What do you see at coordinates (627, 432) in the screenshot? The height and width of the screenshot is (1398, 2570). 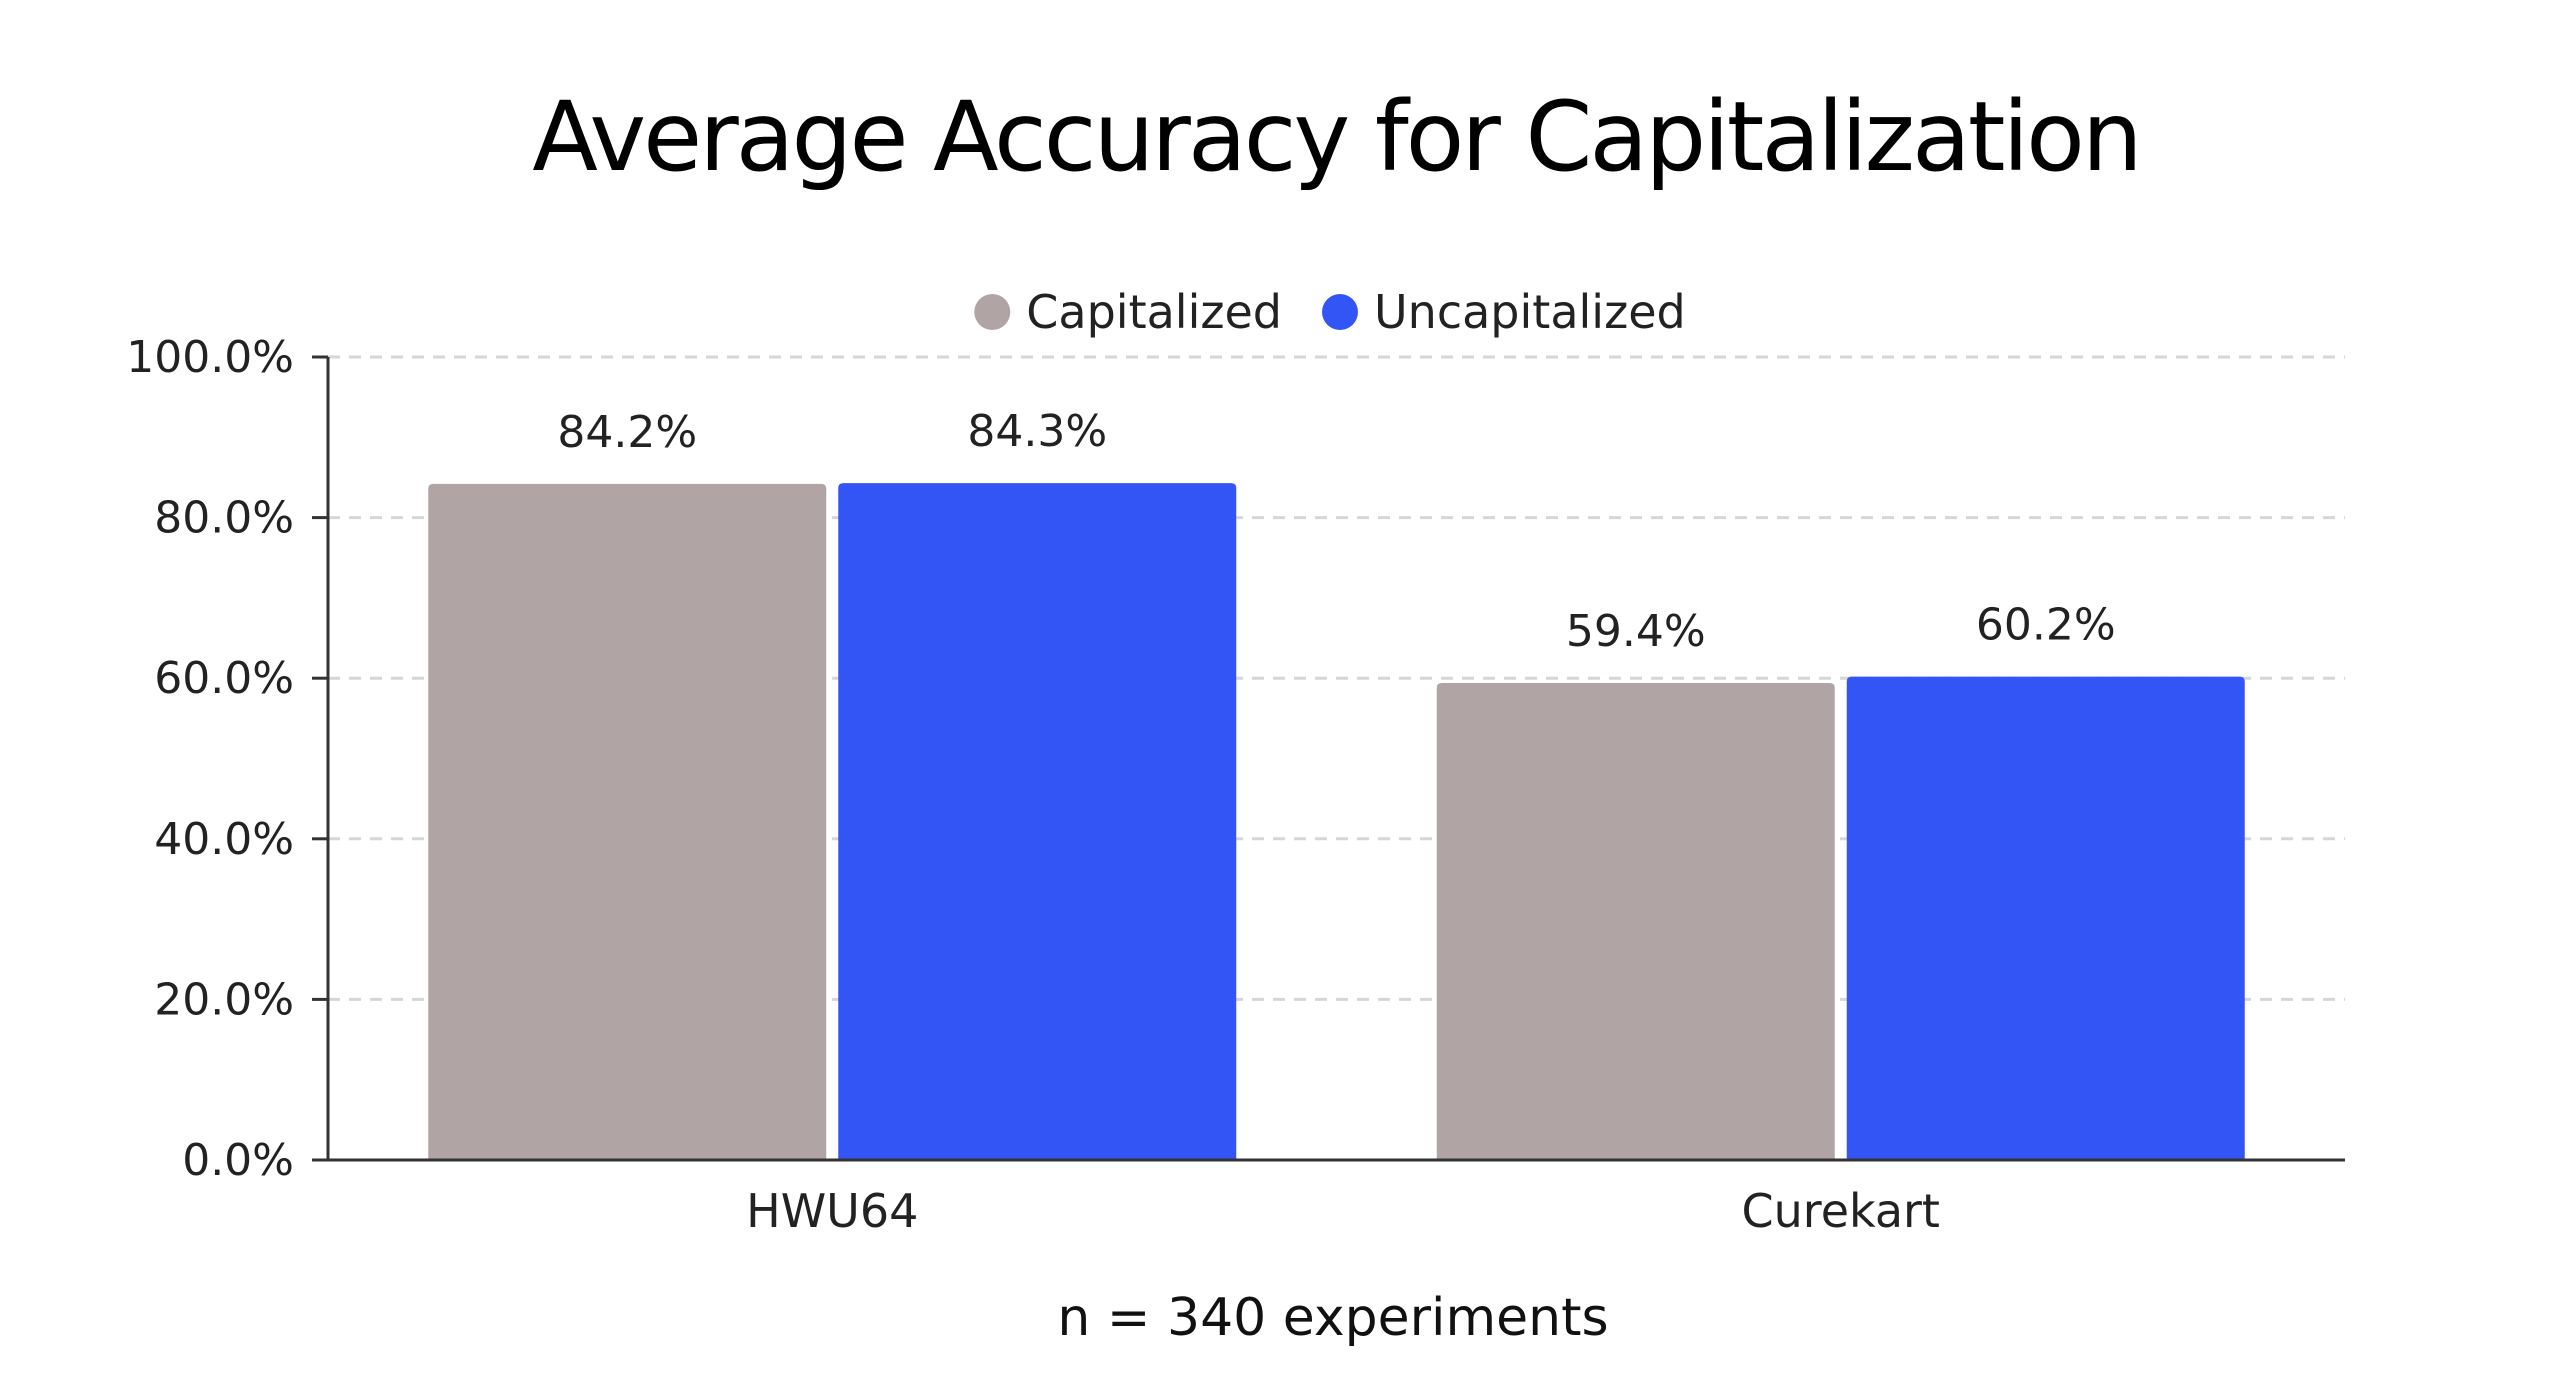 I see `data-label-capitalized-hwu64: 84.2%` at bounding box center [627, 432].